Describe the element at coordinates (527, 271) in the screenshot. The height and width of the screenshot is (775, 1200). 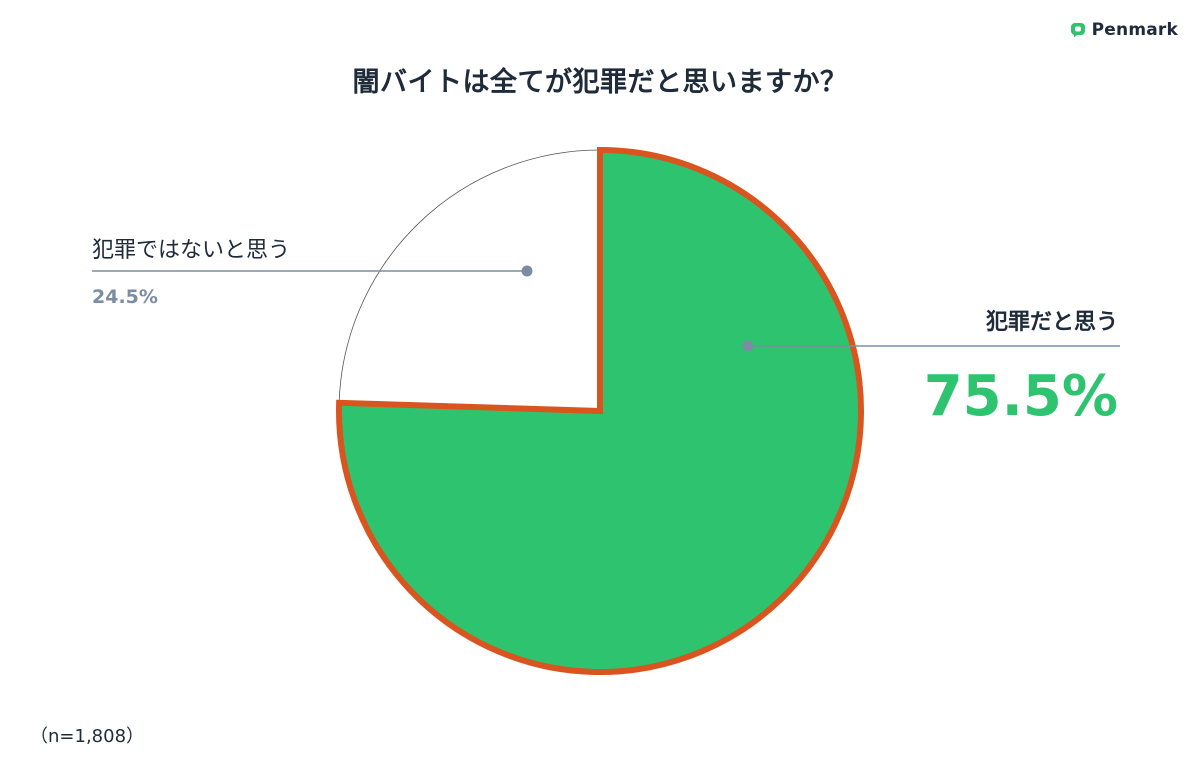
I see `leader-not-crime-dot` at that location.